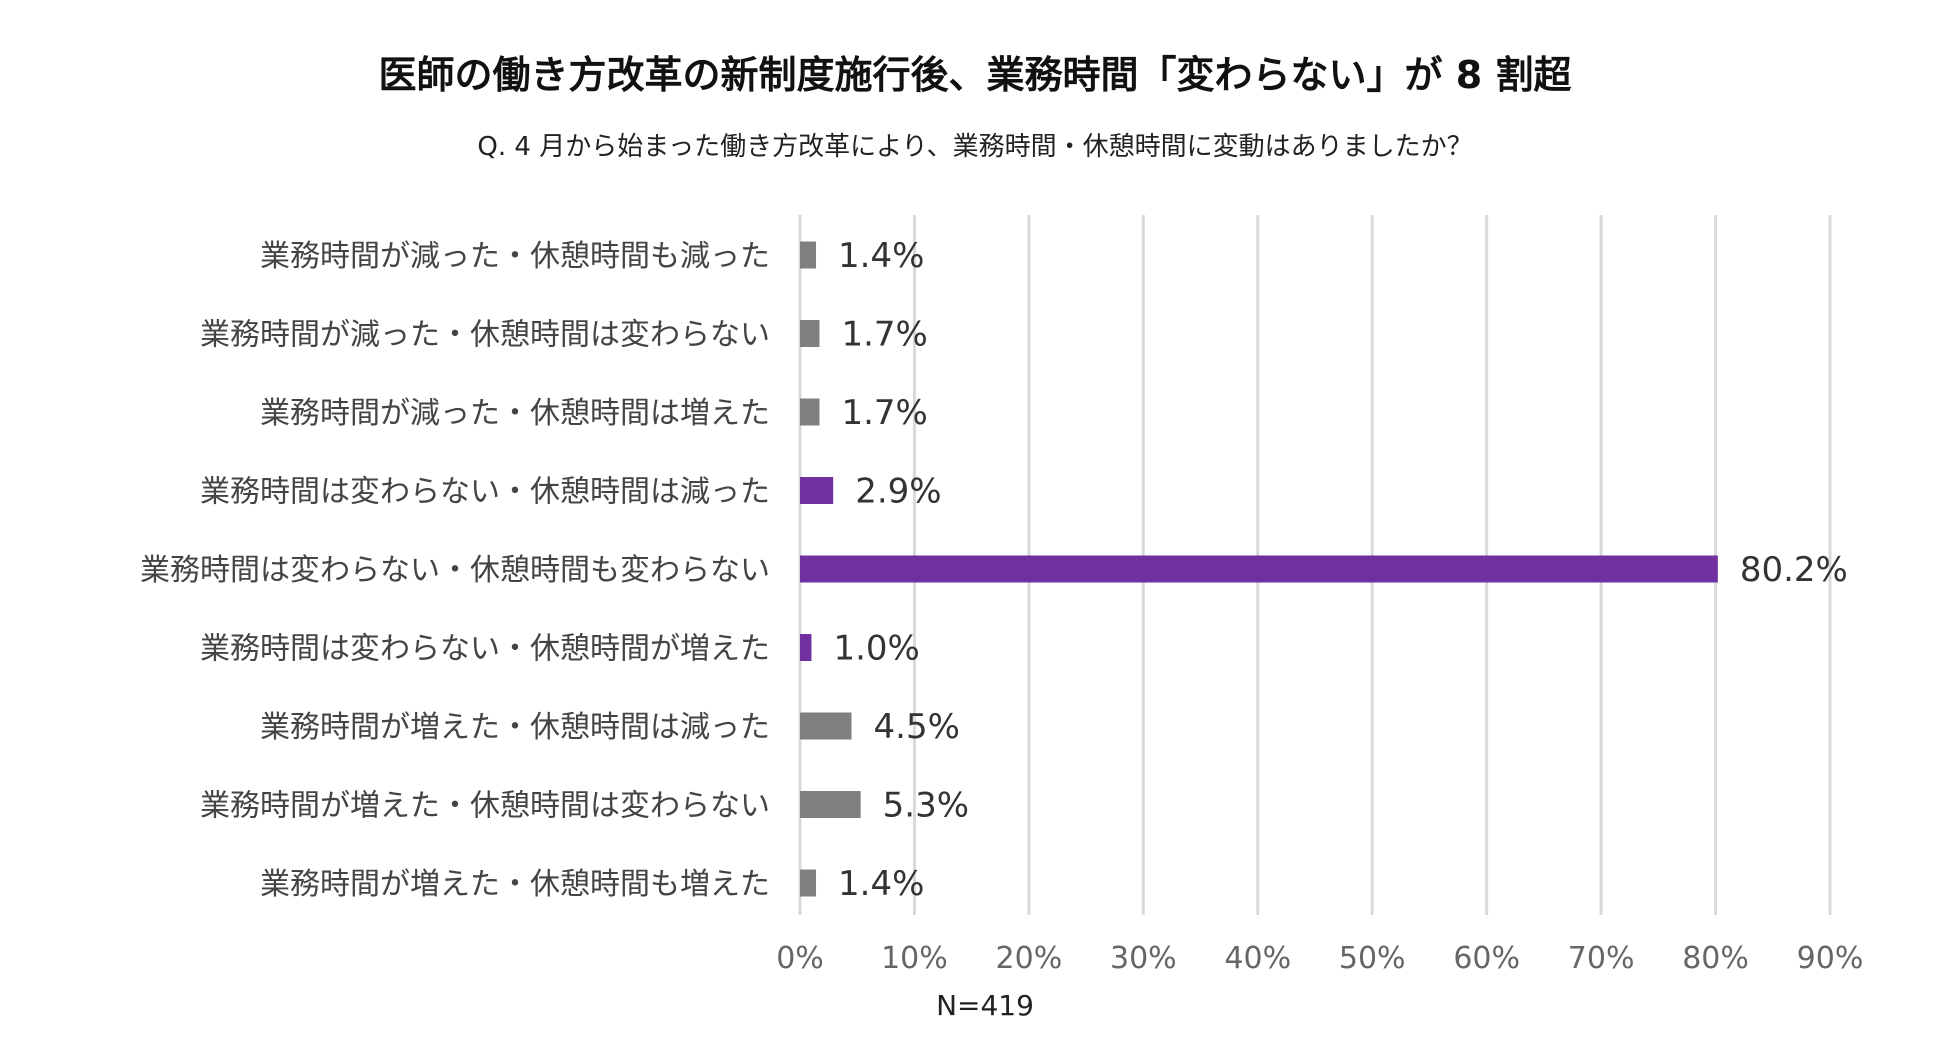  Describe the element at coordinates (1830, 958) in the screenshot. I see `x-tick-label: 90%` at that location.